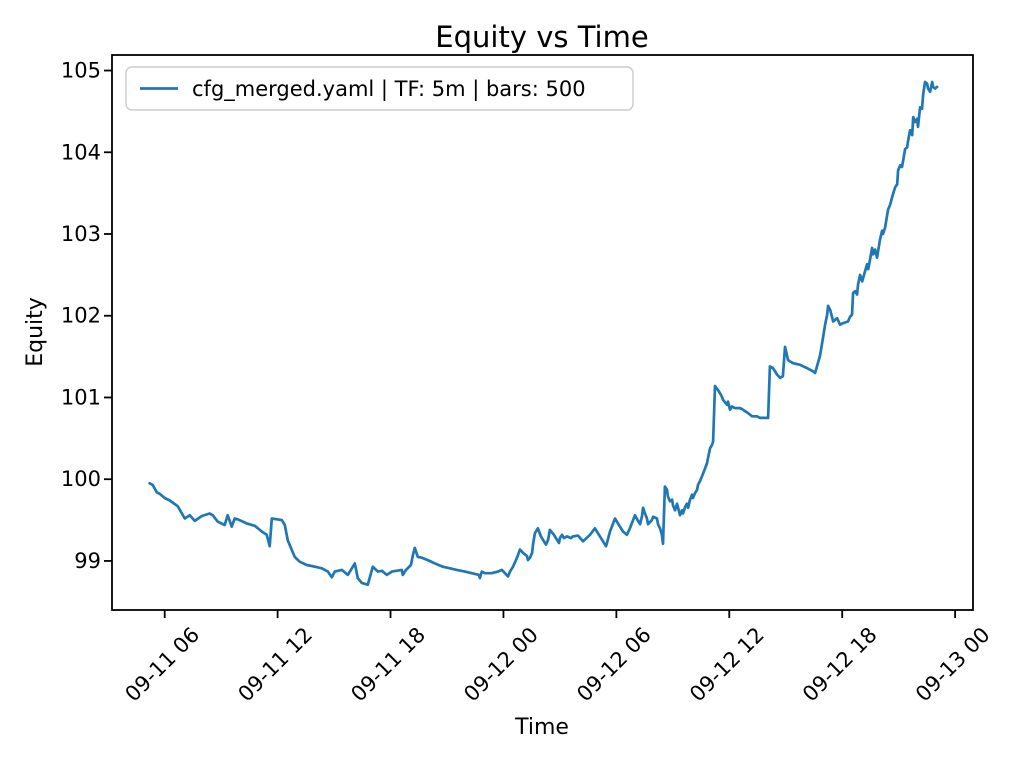 The height and width of the screenshot is (768, 1024). I want to click on x-tick-label: 09-11 18, so click(388, 665).